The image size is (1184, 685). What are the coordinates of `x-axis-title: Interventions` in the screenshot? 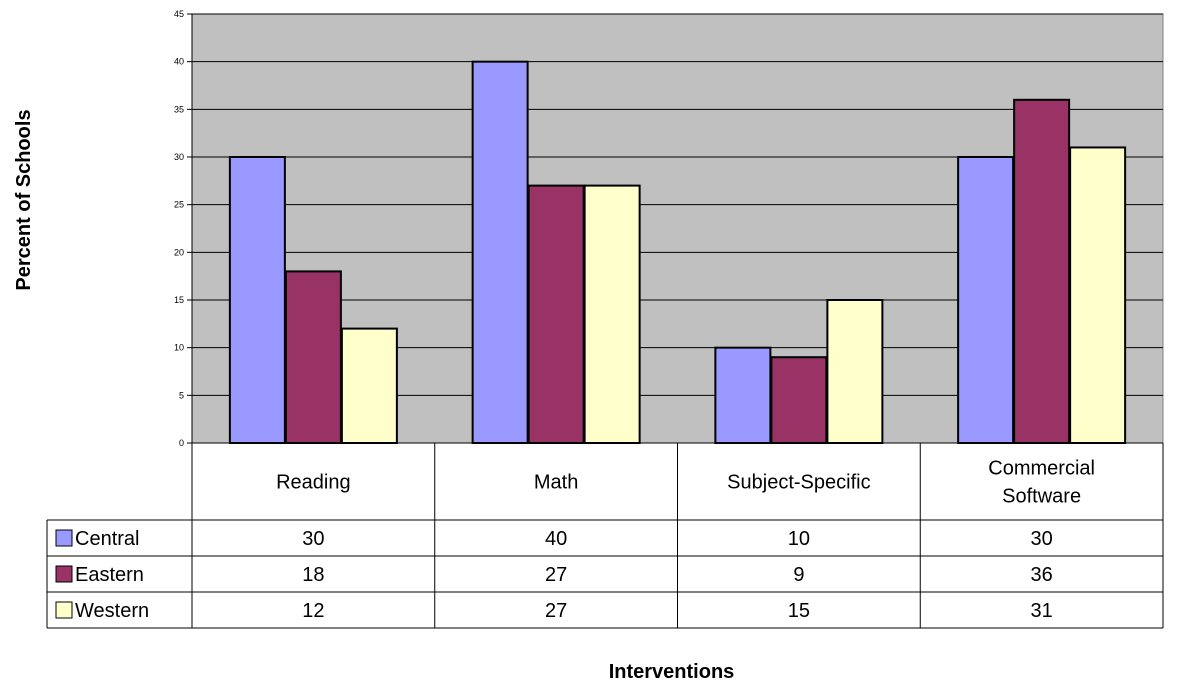 It's located at (672, 672).